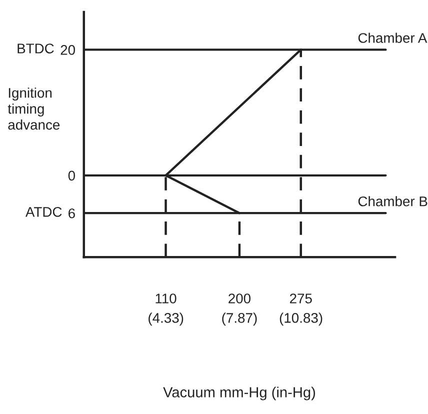 This screenshot has height=414, width=428. I want to click on y-tick-label: 6, so click(71, 213).